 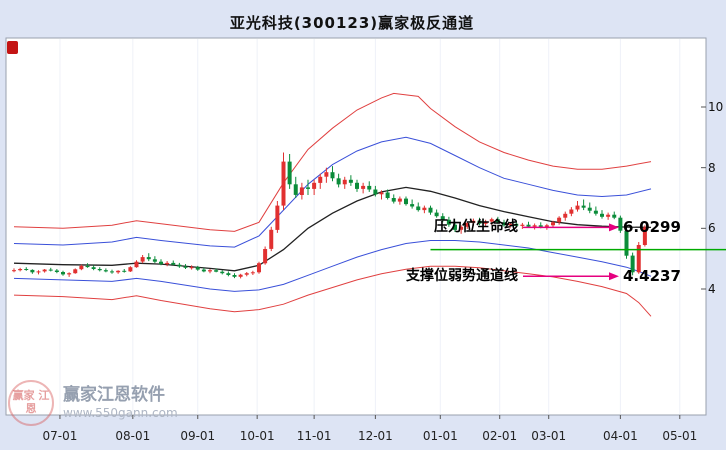 What do you see at coordinates (120, 413) in the screenshot?
I see `watermark-url: www.550gann.com` at bounding box center [120, 413].